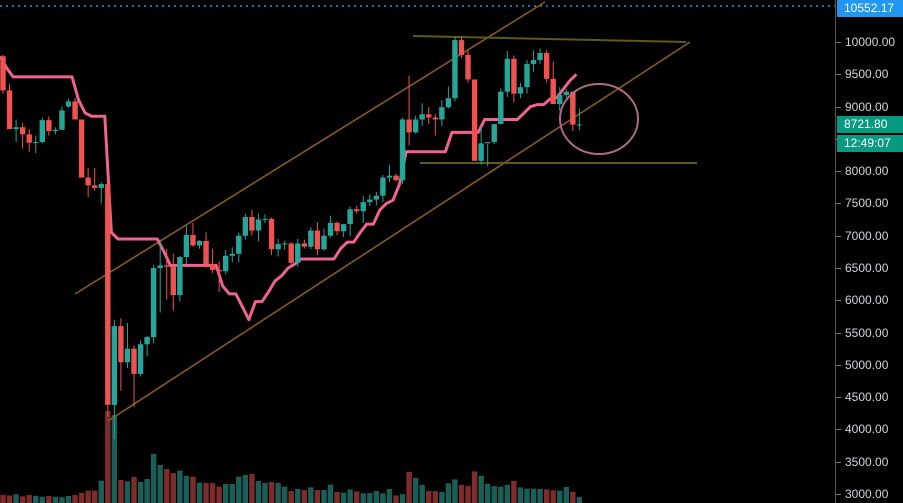  Describe the element at coordinates (867, 397) in the screenshot. I see `price-tick-label: 4500.00` at that location.